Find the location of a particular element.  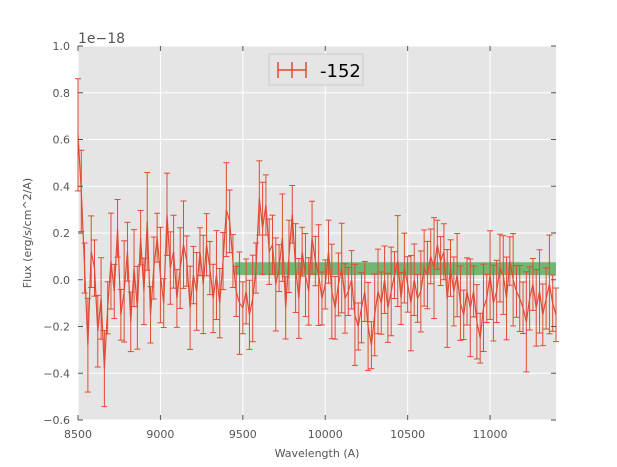

y-tick-label: 1.0 is located at coordinates (62, 46).